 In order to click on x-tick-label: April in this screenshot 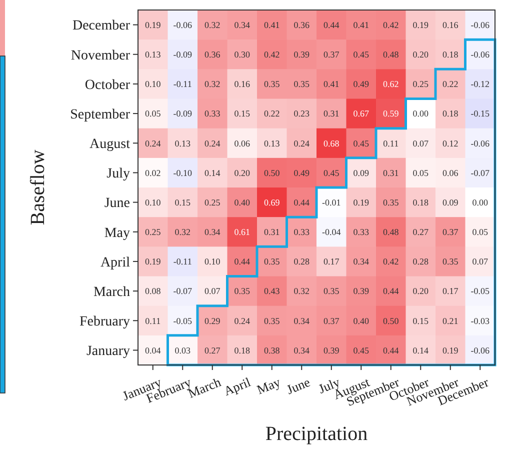, I will do `click(238, 386)`.